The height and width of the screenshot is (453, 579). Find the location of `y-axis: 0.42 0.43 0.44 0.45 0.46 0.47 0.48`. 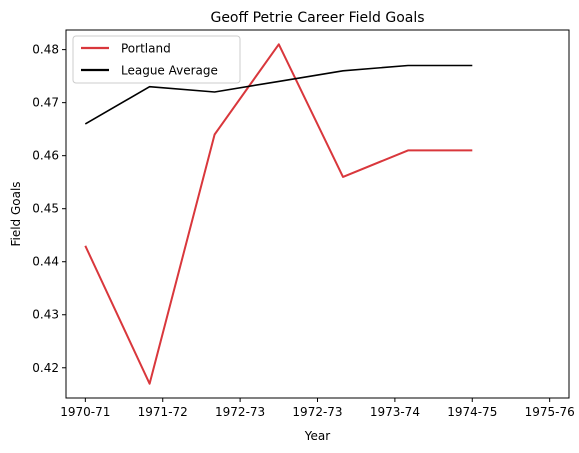

y-axis: 0.42 0.43 0.44 0.45 0.46 0.47 0.48 is located at coordinates (49, 209).